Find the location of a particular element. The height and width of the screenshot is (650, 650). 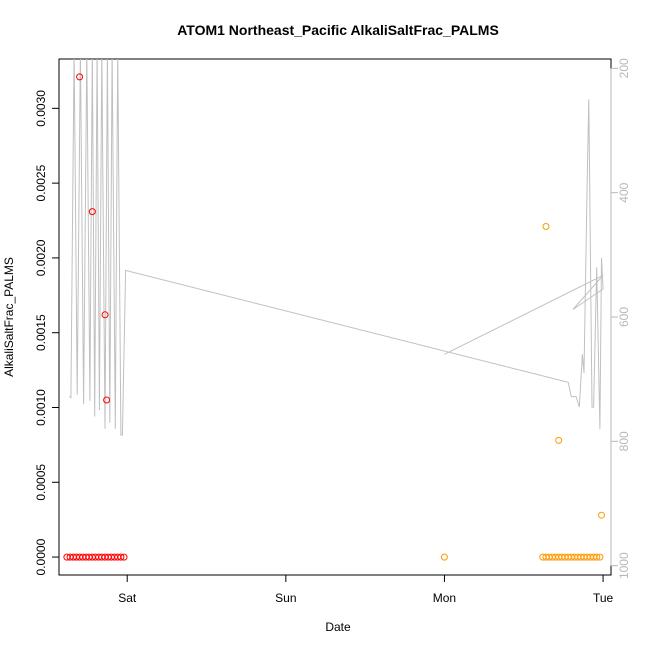

x-tick-label: Sun is located at coordinates (285, 598).